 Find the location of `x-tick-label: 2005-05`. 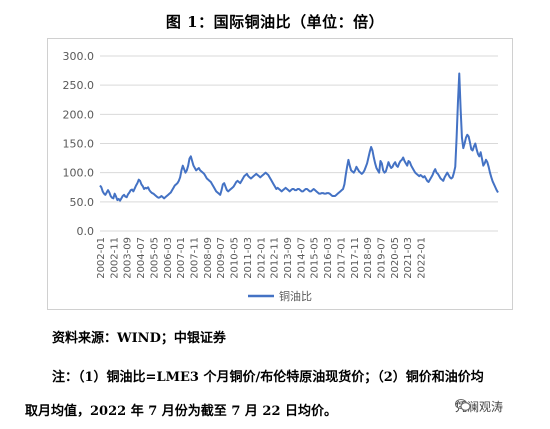

x-tick-label: 2005-05 is located at coordinates (154, 258).